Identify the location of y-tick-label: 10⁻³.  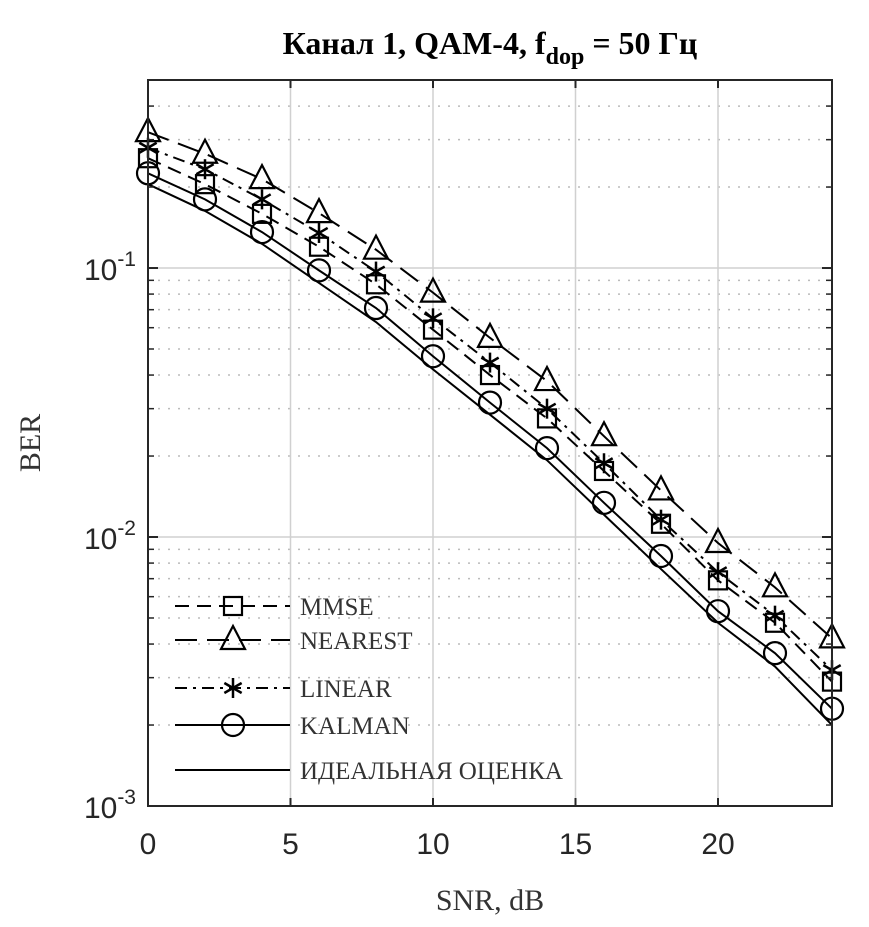
(110, 805).